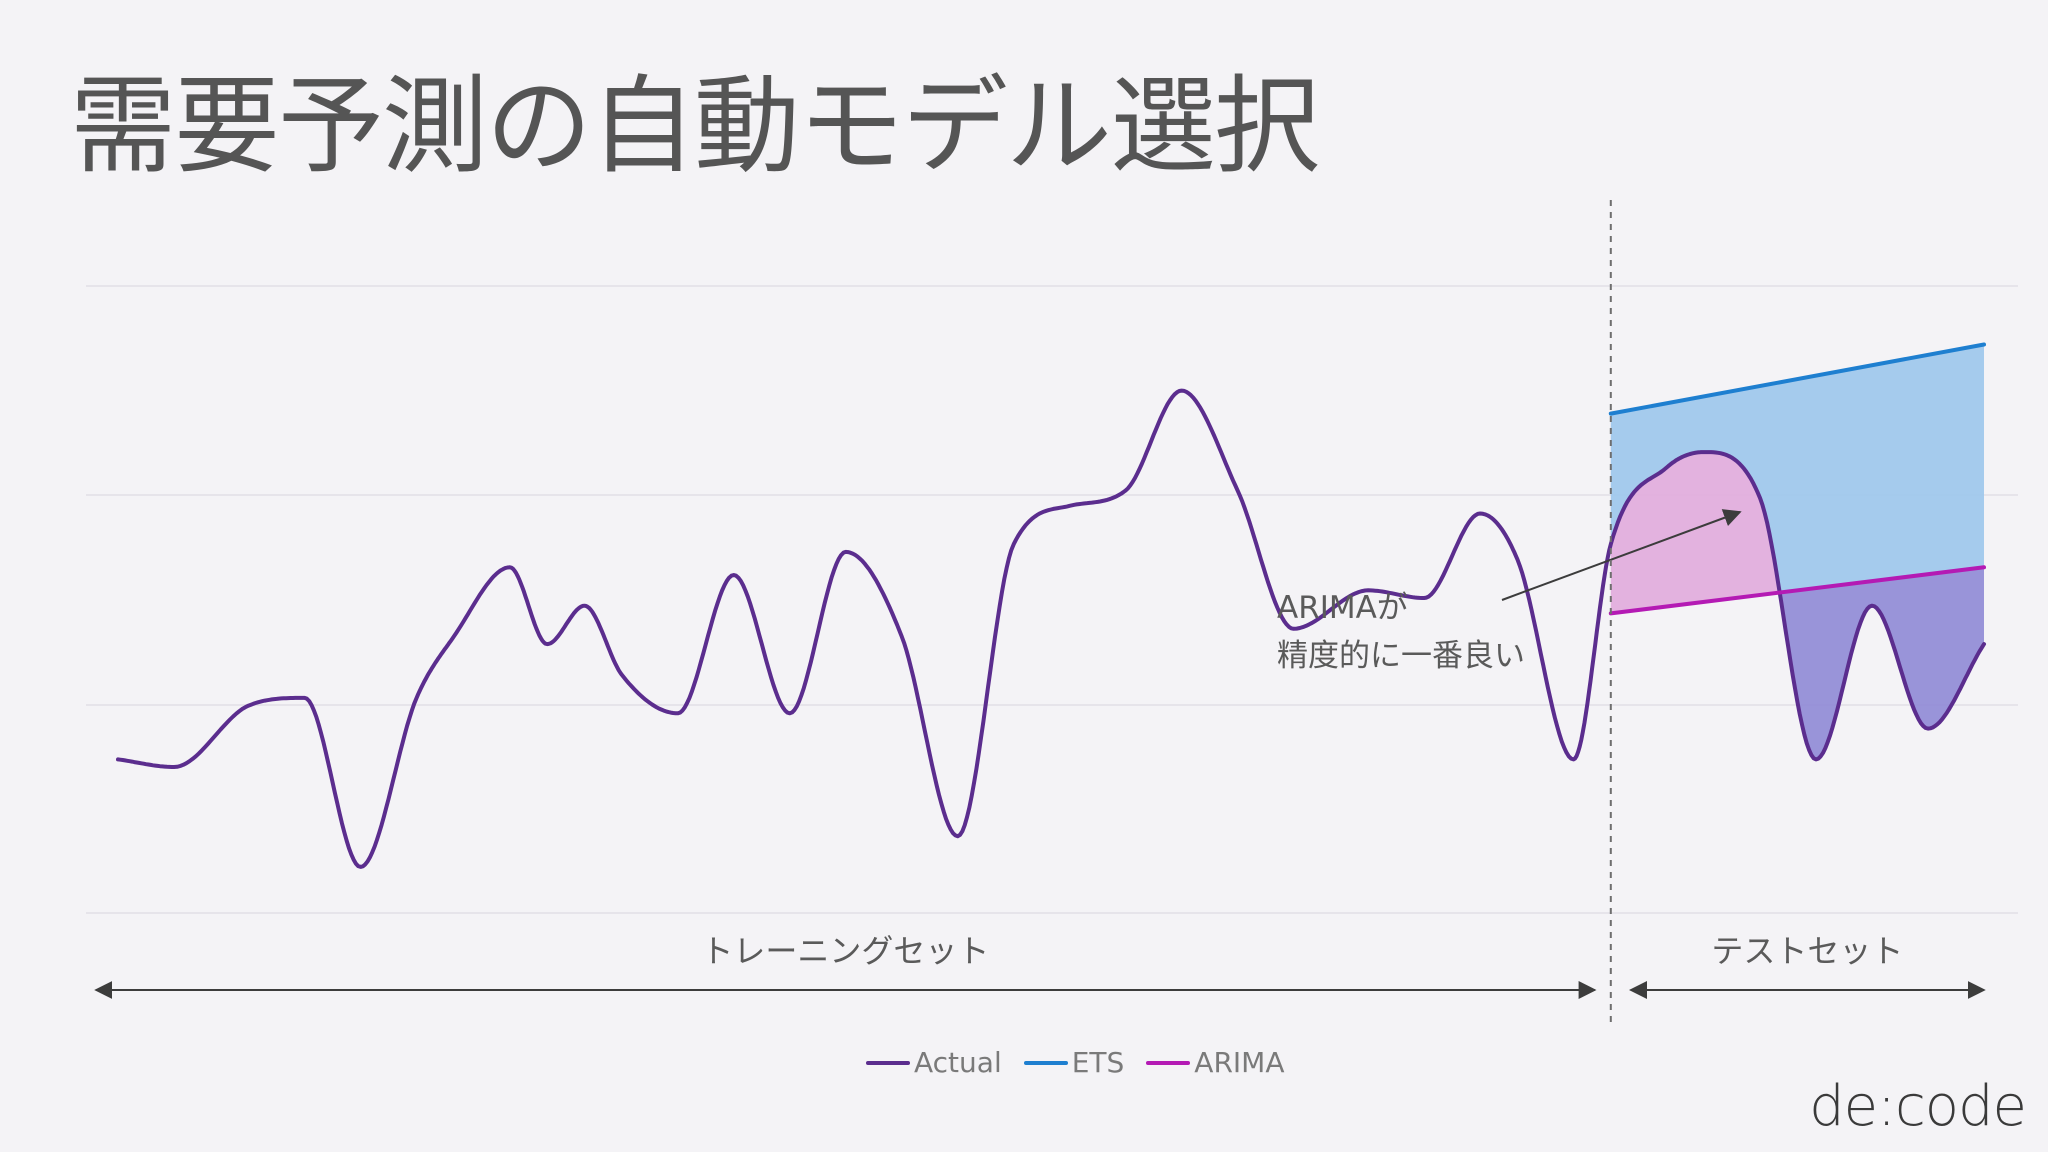 The image size is (2048, 1152). I want to click on arima-error-above, so click(1797, 533).